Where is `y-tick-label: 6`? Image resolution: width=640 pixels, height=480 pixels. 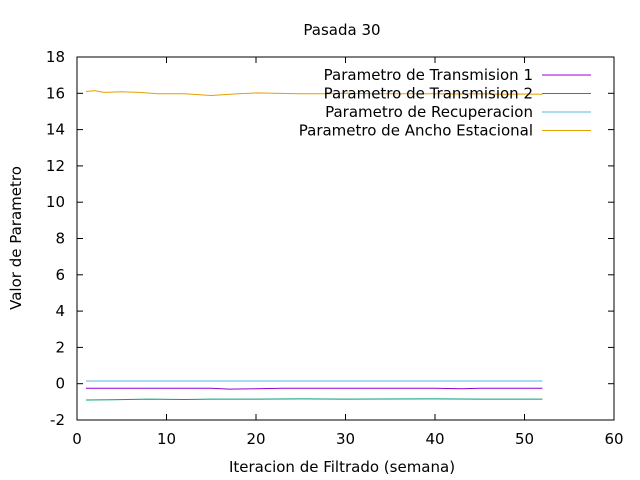
y-tick-label: 6 is located at coordinates (60, 275).